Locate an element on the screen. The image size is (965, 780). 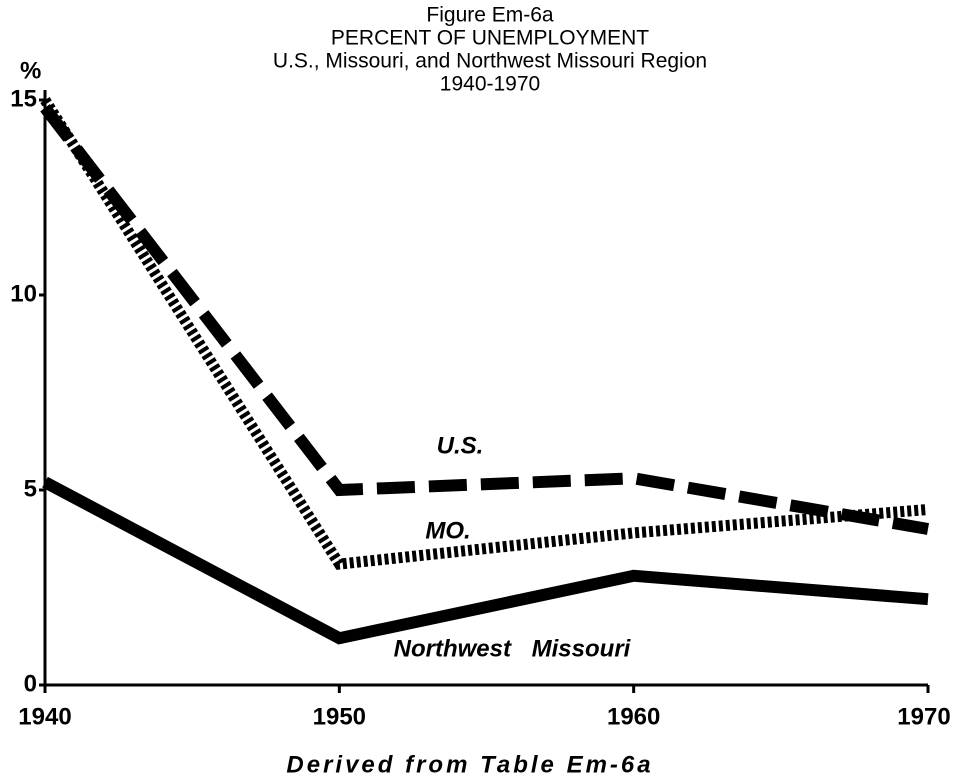
y-tick-label: 10 is located at coordinates (23, 293).